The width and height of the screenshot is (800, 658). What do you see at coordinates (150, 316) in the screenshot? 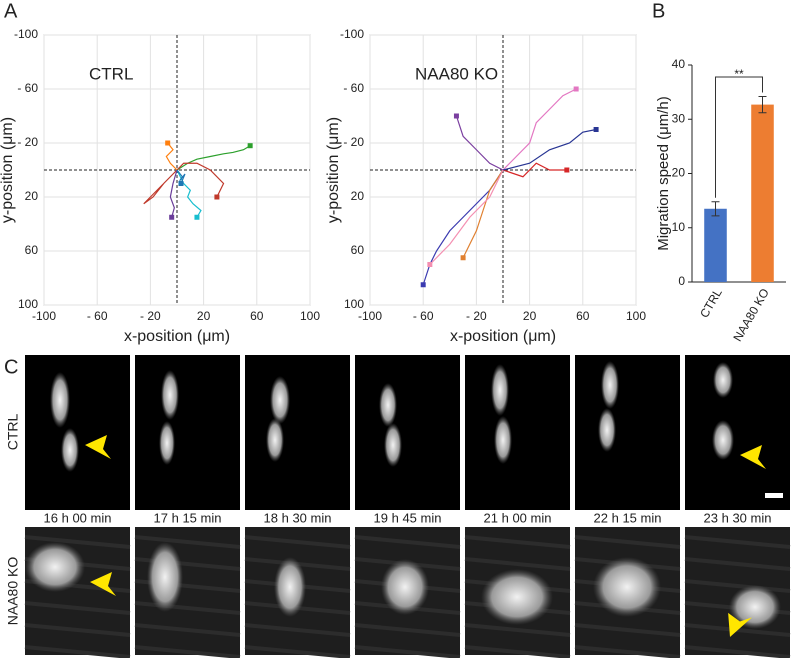
I see `x-tick-label: - 20` at bounding box center [150, 316].